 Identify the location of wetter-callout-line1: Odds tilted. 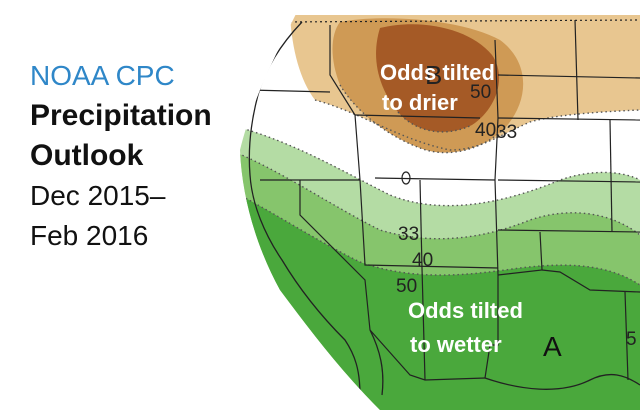
(465, 310).